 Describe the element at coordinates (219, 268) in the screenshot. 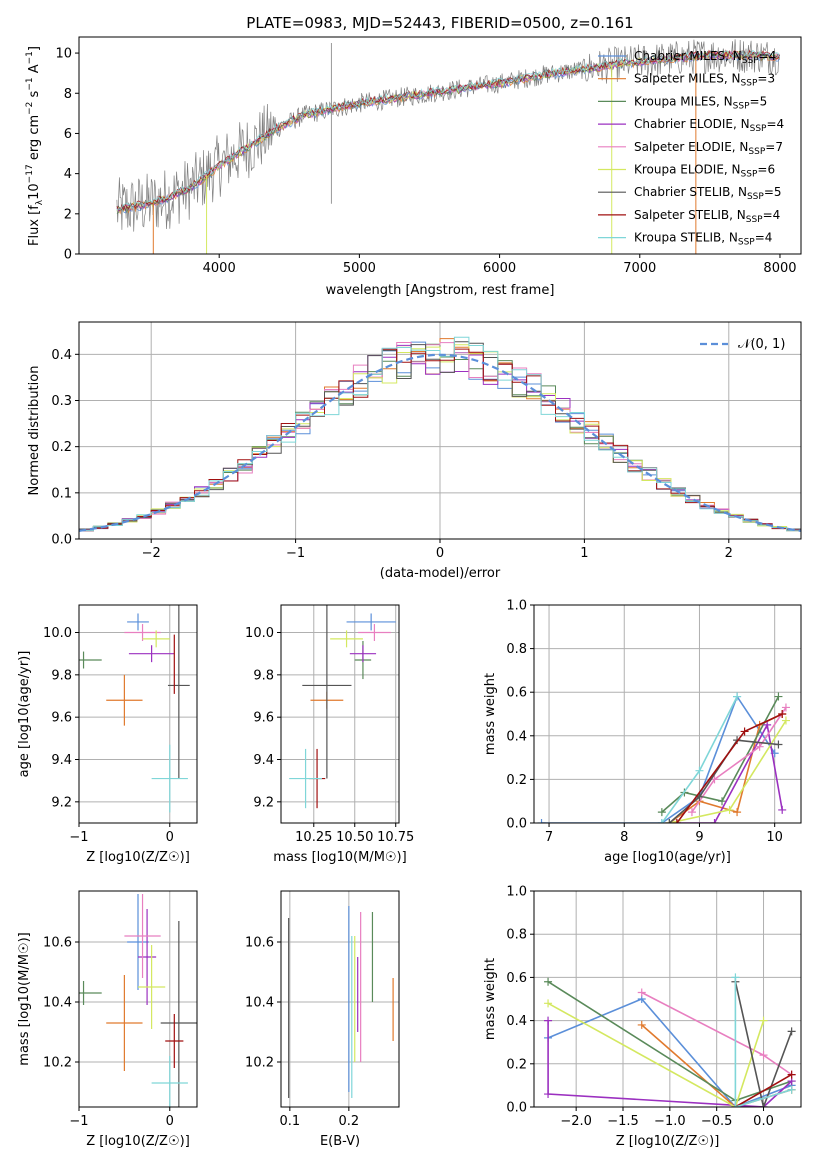

I see `x-tick-label: 4000` at that location.